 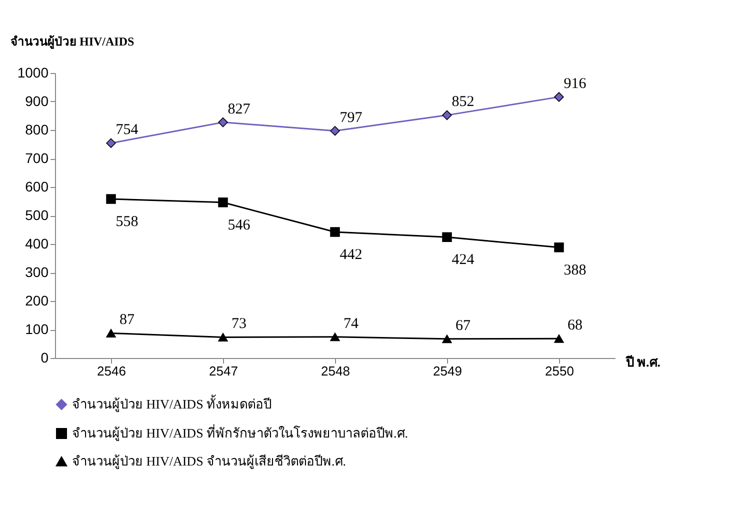 I want to click on data-label: 852, so click(x=463, y=102).